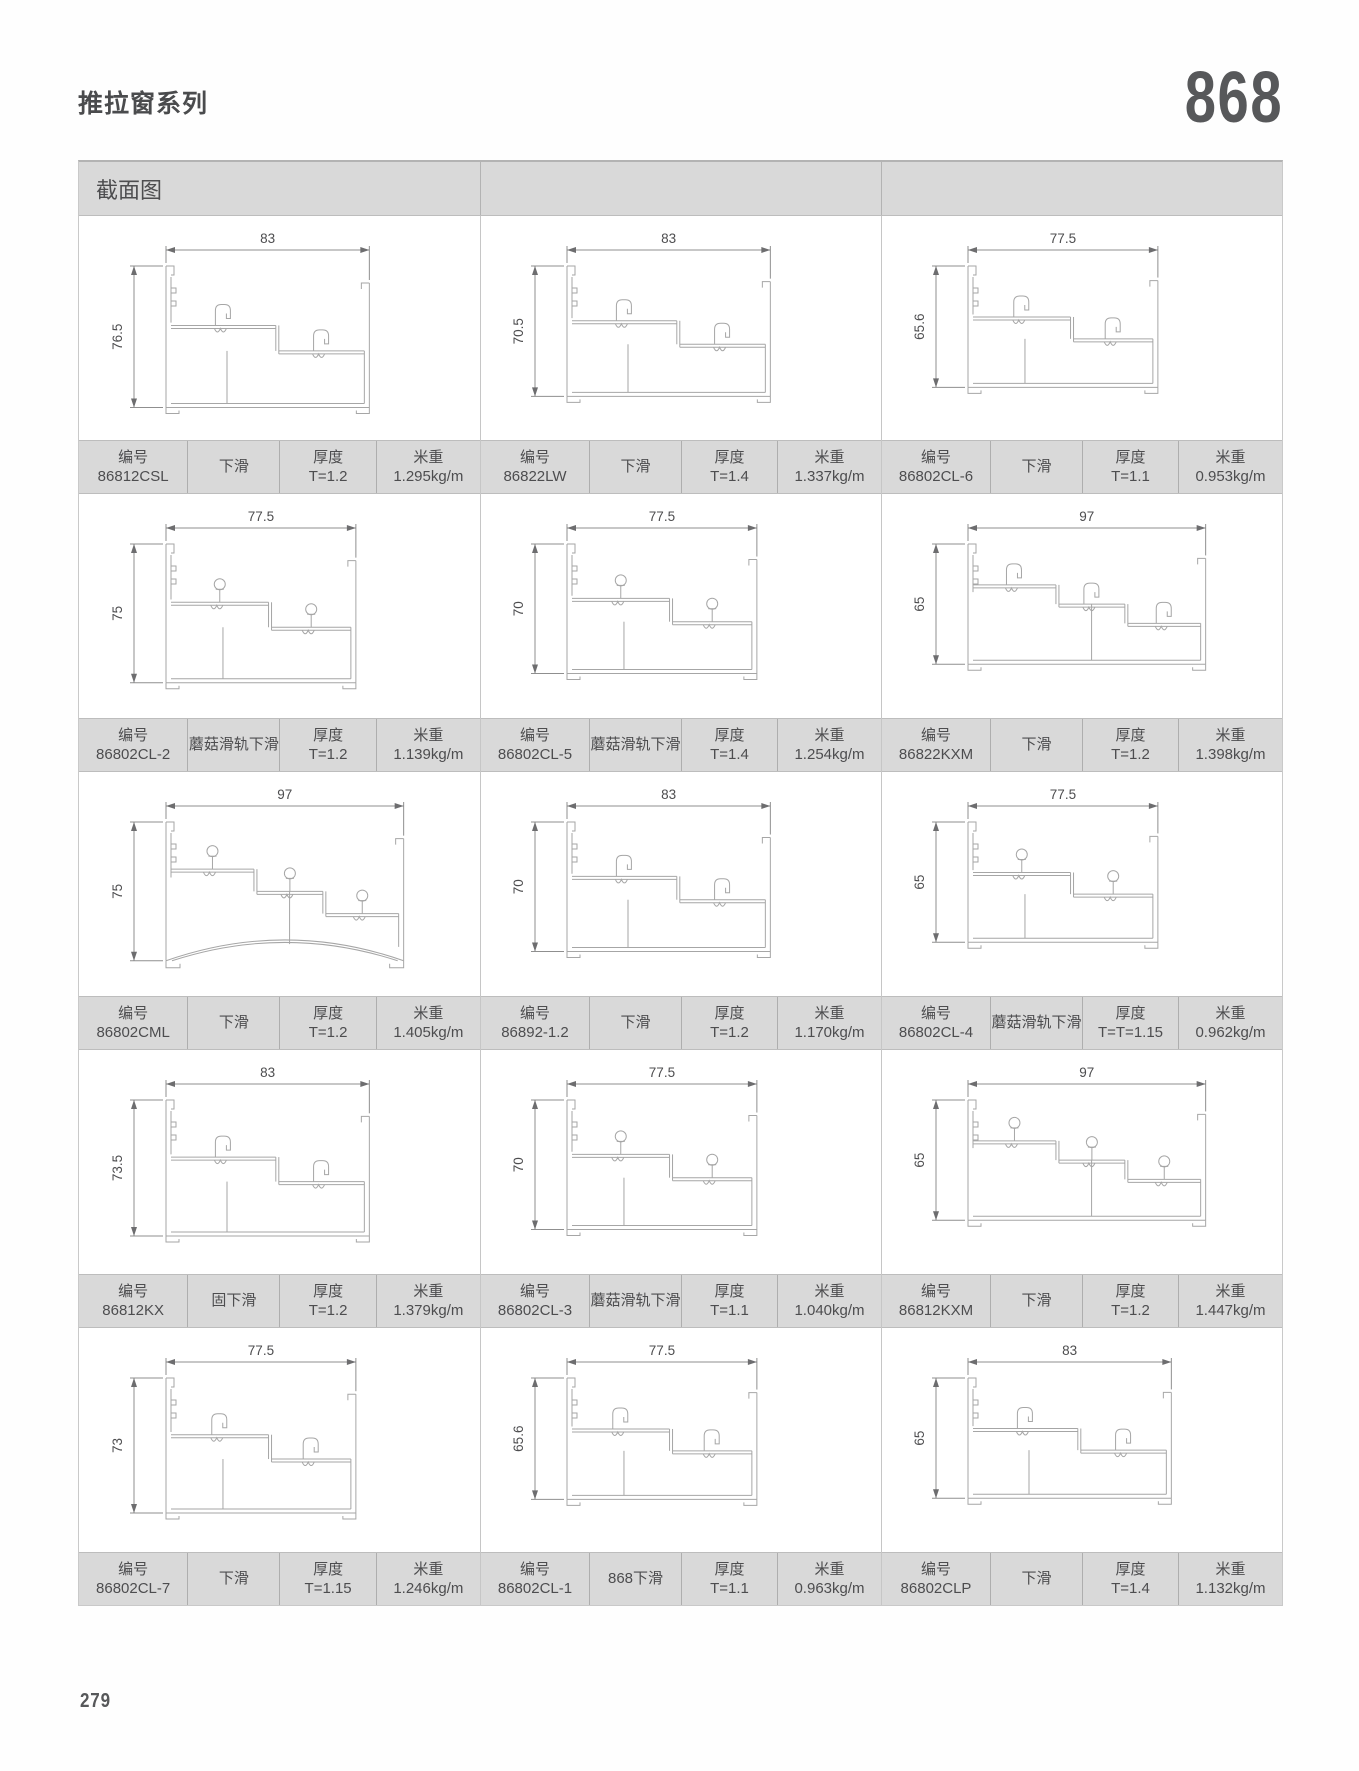 The height and width of the screenshot is (1771, 1359). I want to click on profile-diagram: 83 76.5, so click(279, 328).